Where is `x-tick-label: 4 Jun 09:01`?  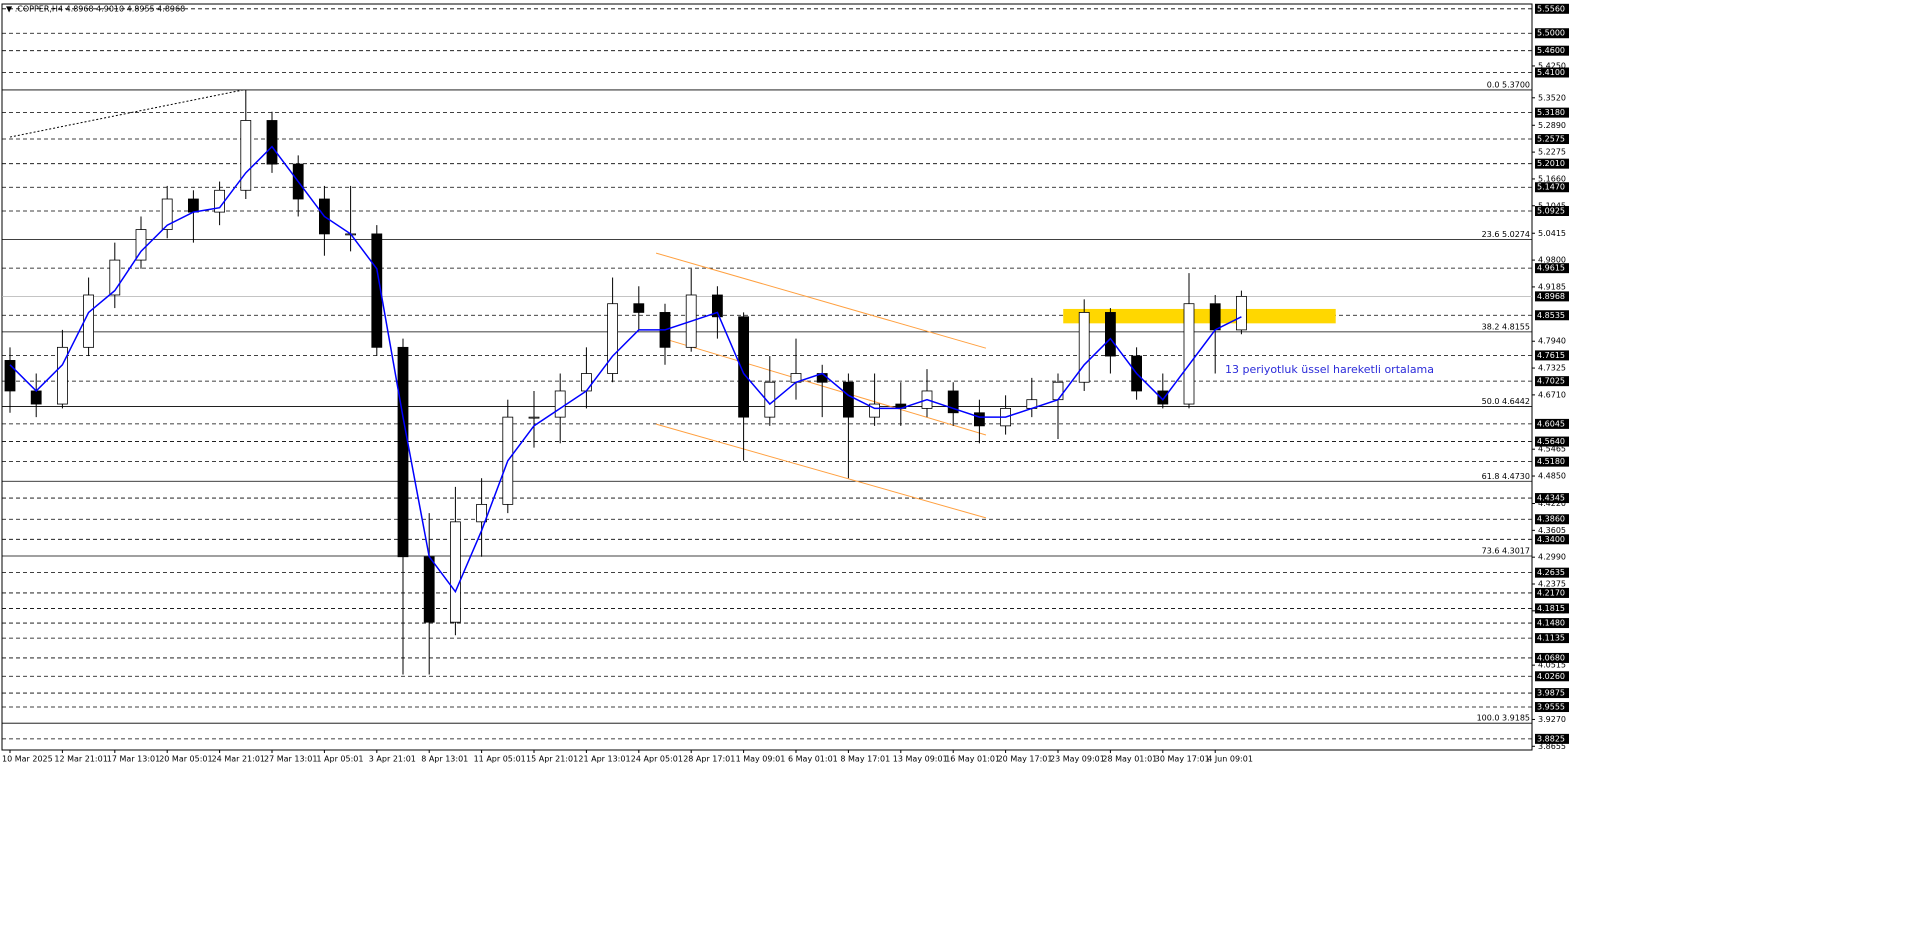 x-tick-label: 4 Jun 09:01 is located at coordinates (1230, 759).